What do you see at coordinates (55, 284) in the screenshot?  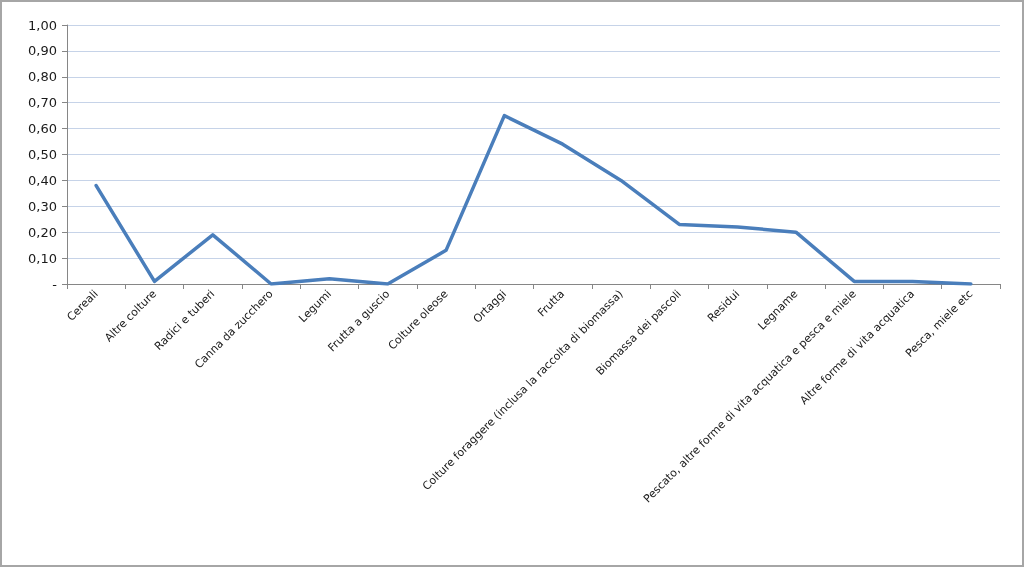 I see `y-tick-label: -` at bounding box center [55, 284].